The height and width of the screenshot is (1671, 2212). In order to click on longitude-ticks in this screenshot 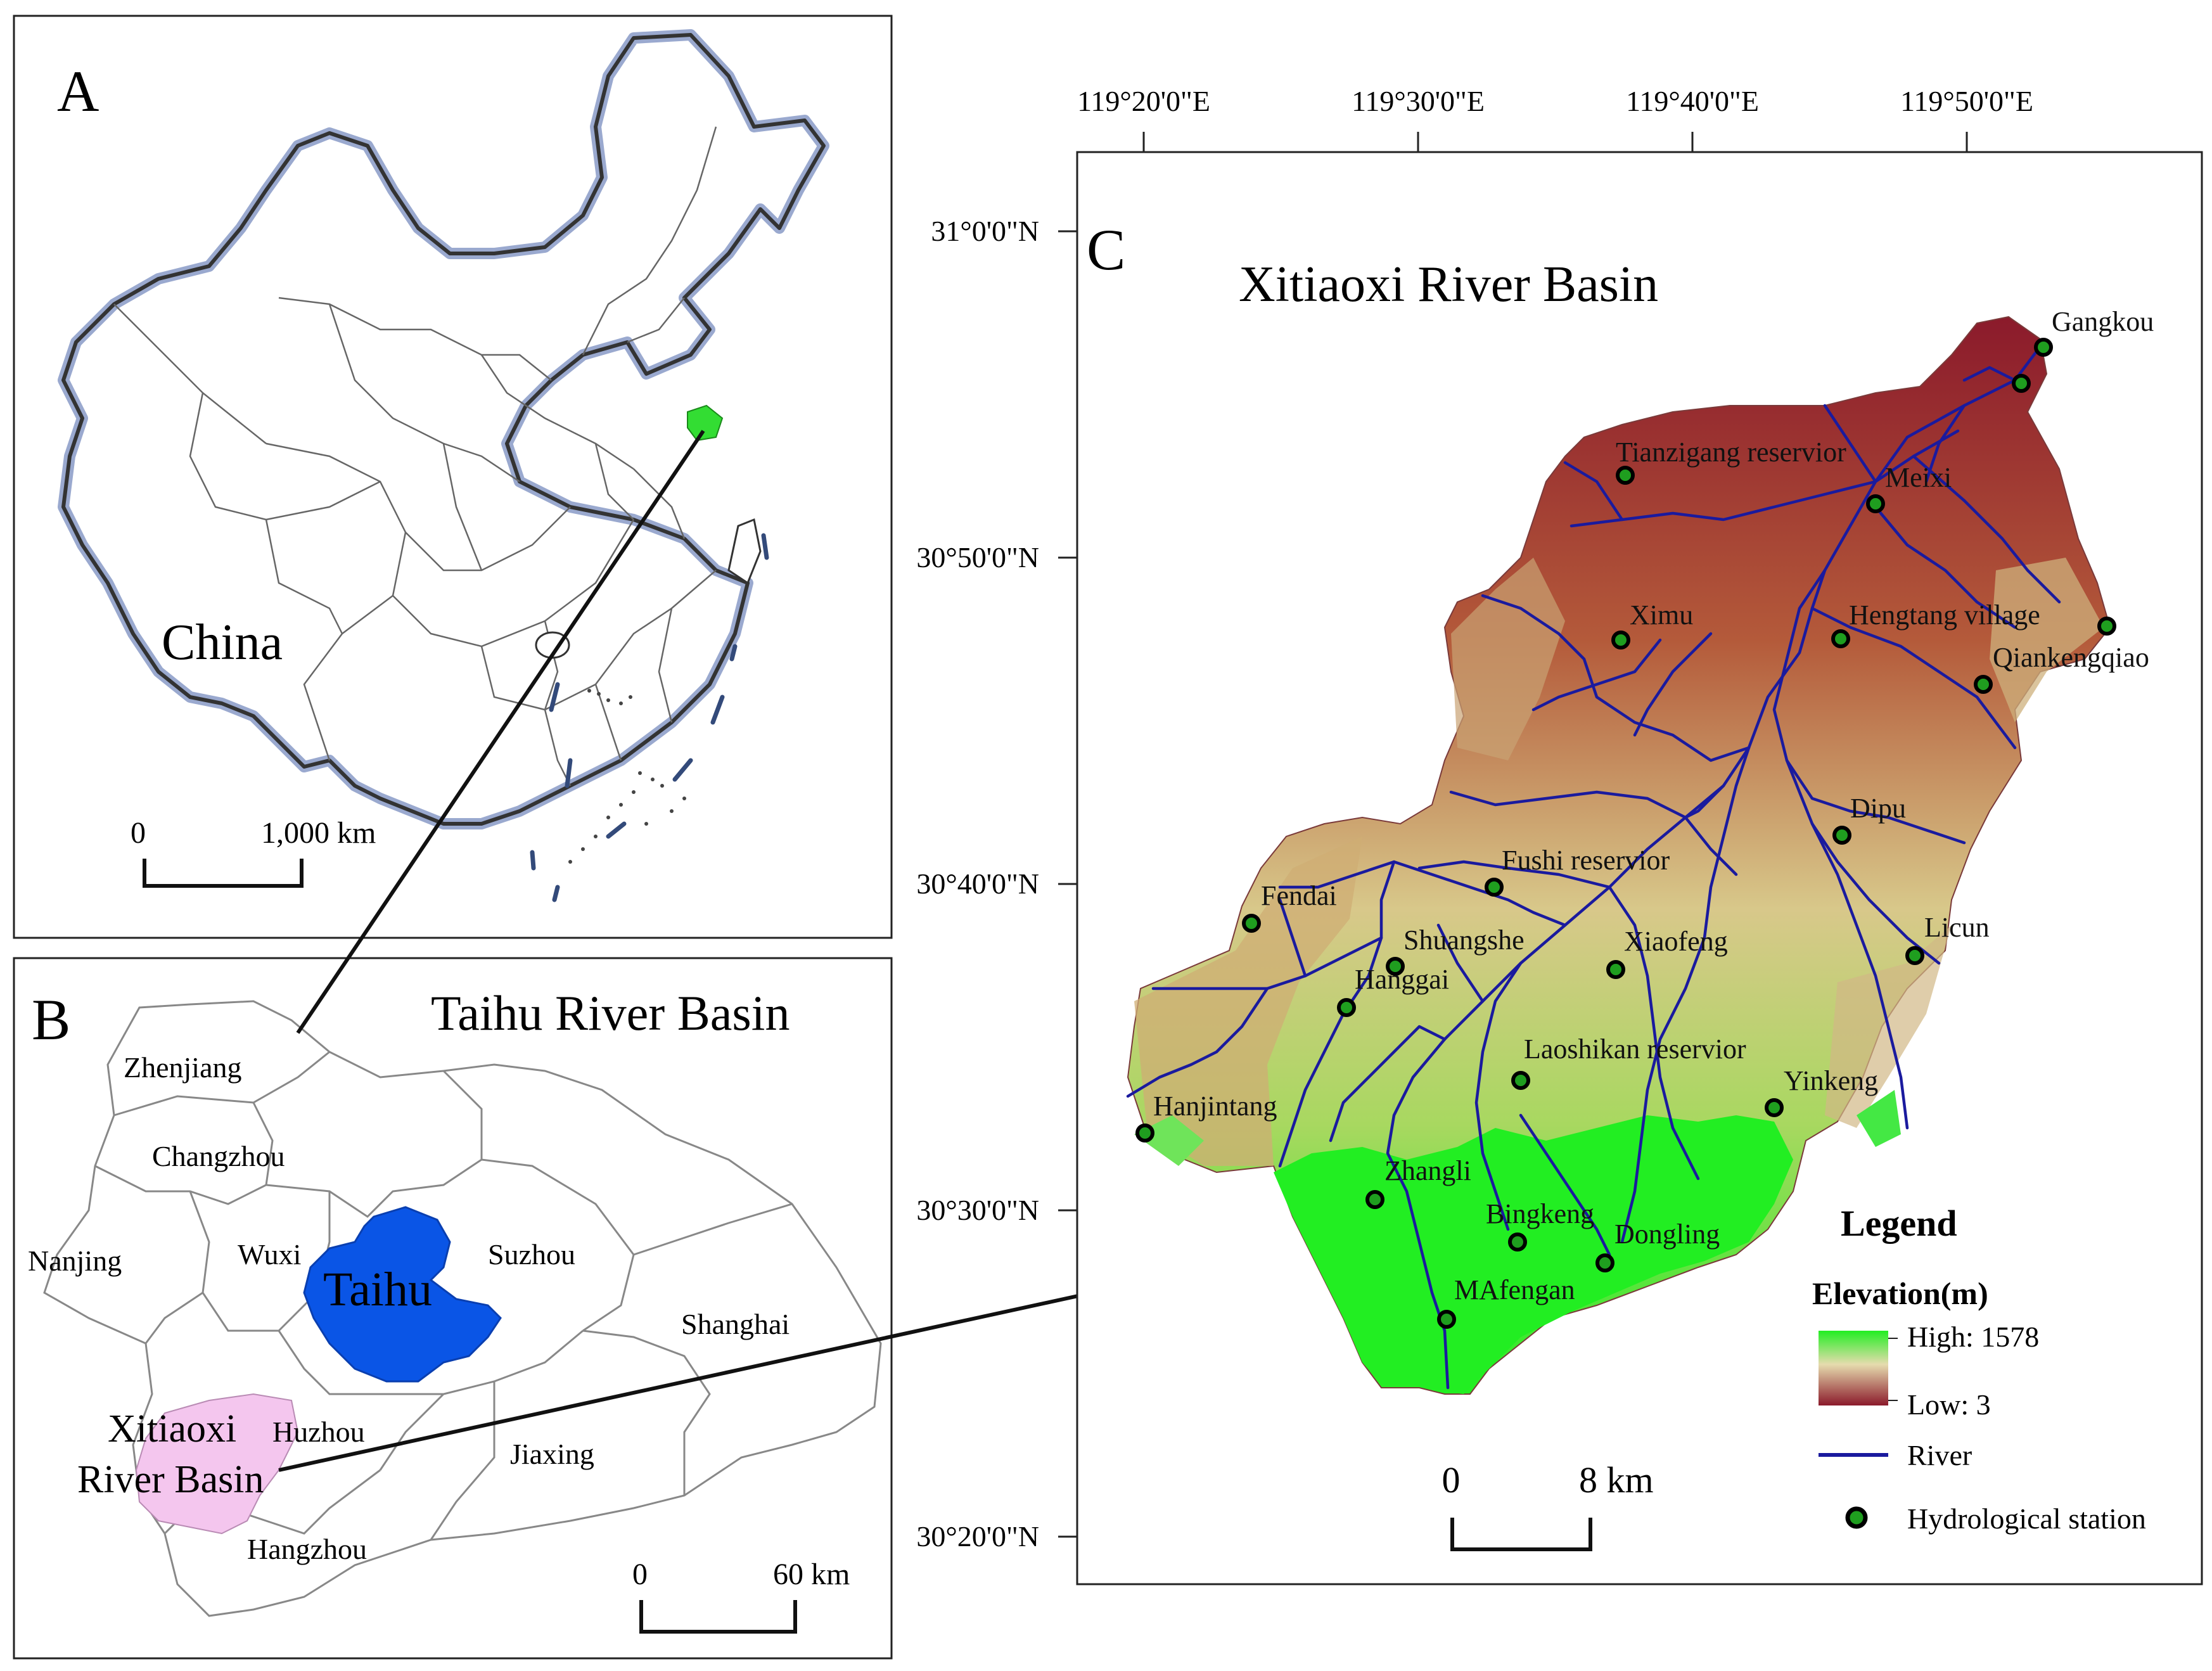, I will do `click(1555, 142)`.